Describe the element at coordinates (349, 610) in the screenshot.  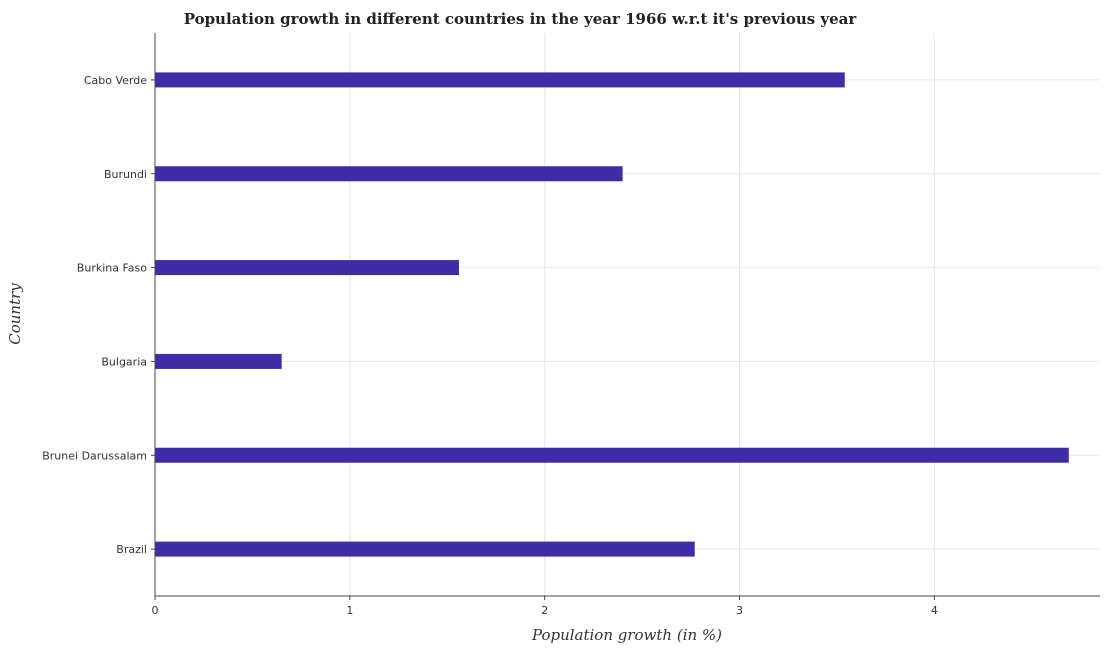
I see `x-tick-label: 1` at that location.